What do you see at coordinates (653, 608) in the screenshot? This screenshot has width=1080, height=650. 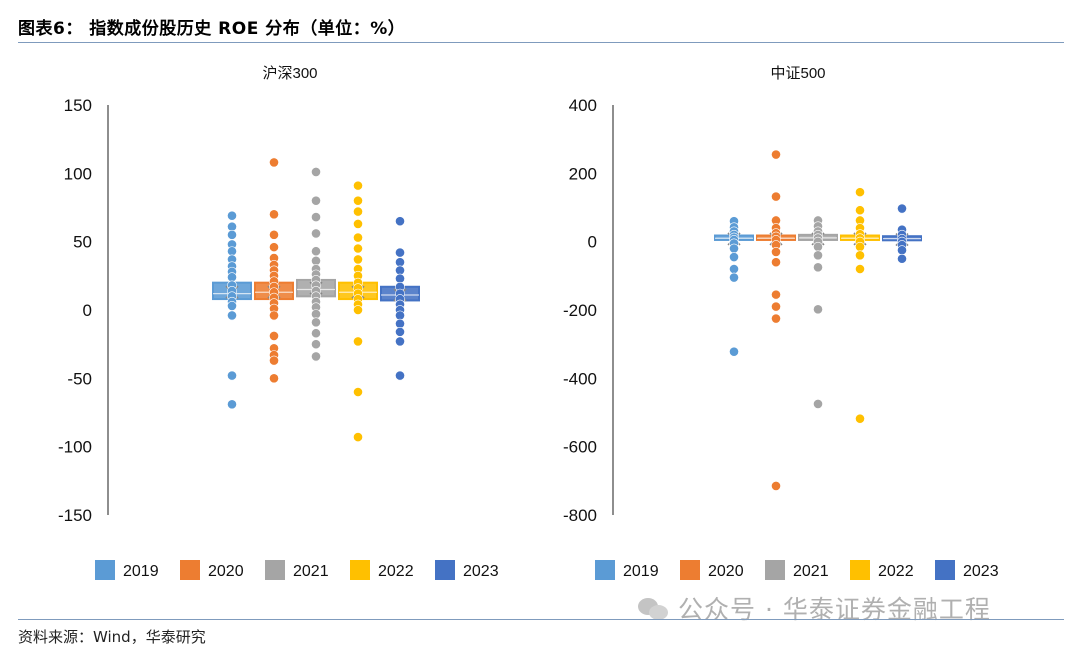 I see `wechat-icon` at bounding box center [653, 608].